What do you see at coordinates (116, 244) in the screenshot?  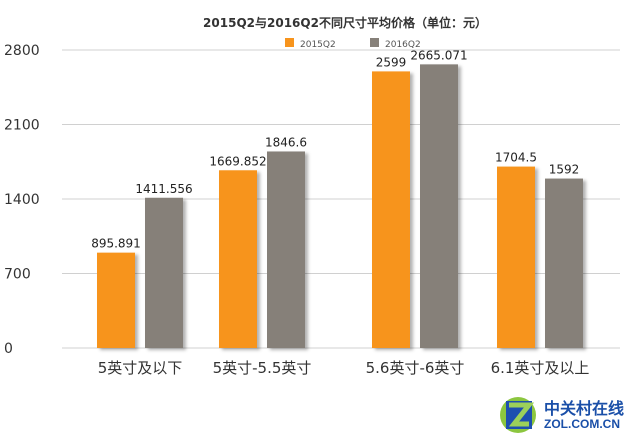 I see `data-label: 895.891` at bounding box center [116, 244].